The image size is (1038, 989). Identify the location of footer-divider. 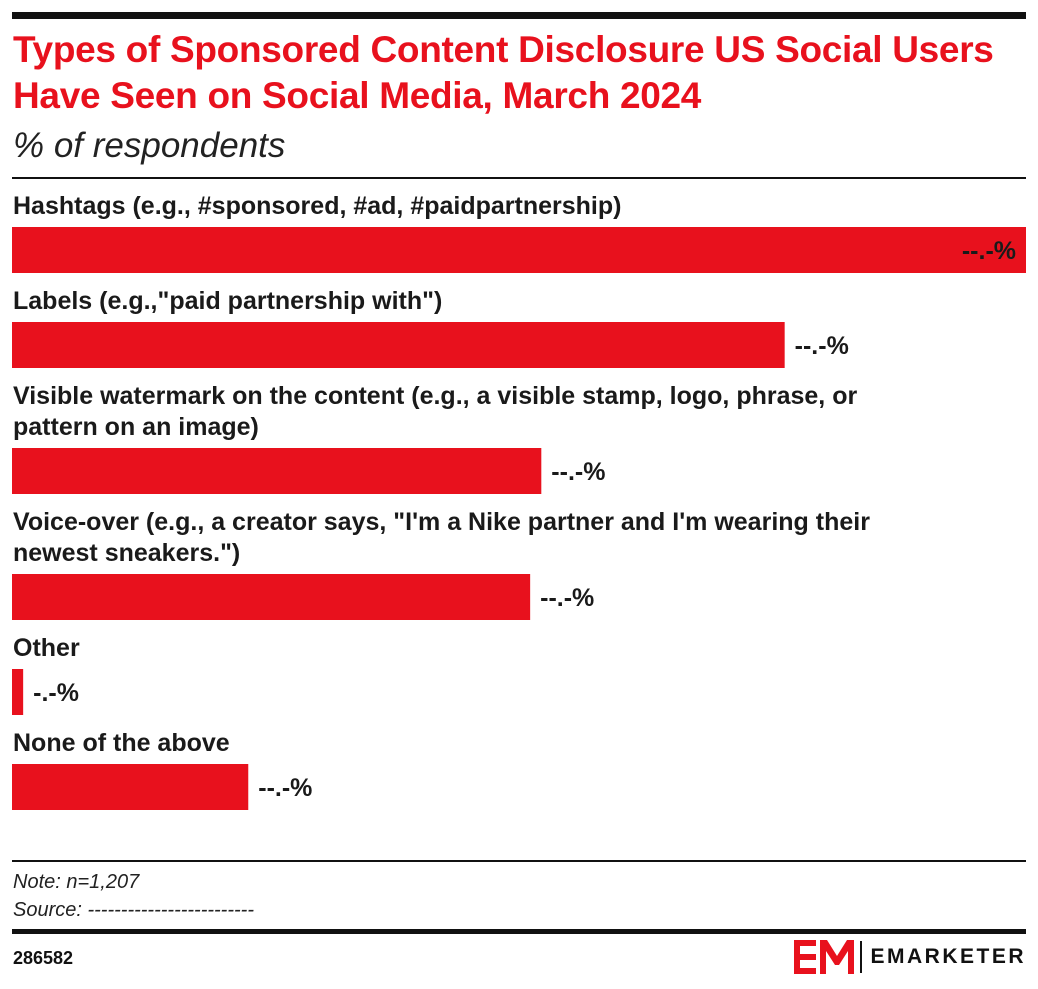
(519, 861).